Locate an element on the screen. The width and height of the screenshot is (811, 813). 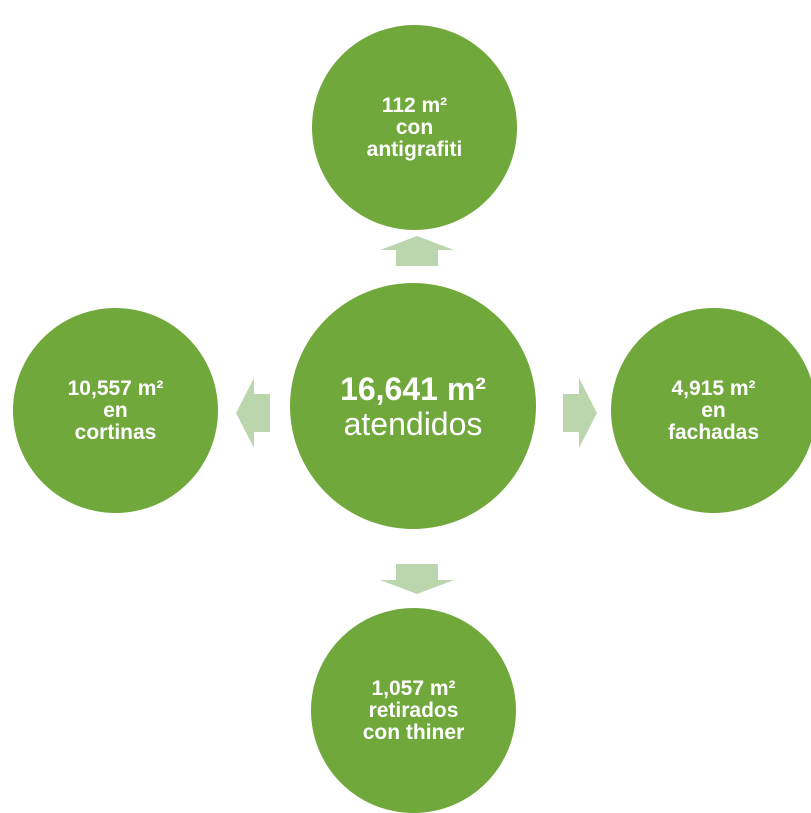
node-retirados-value: 1,057 m² is located at coordinates (413, 688).